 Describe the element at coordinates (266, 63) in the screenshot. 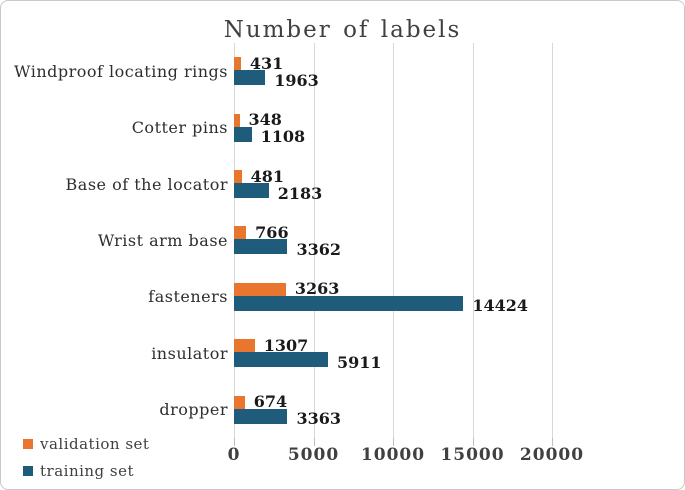

I see `value-label: 431` at that location.